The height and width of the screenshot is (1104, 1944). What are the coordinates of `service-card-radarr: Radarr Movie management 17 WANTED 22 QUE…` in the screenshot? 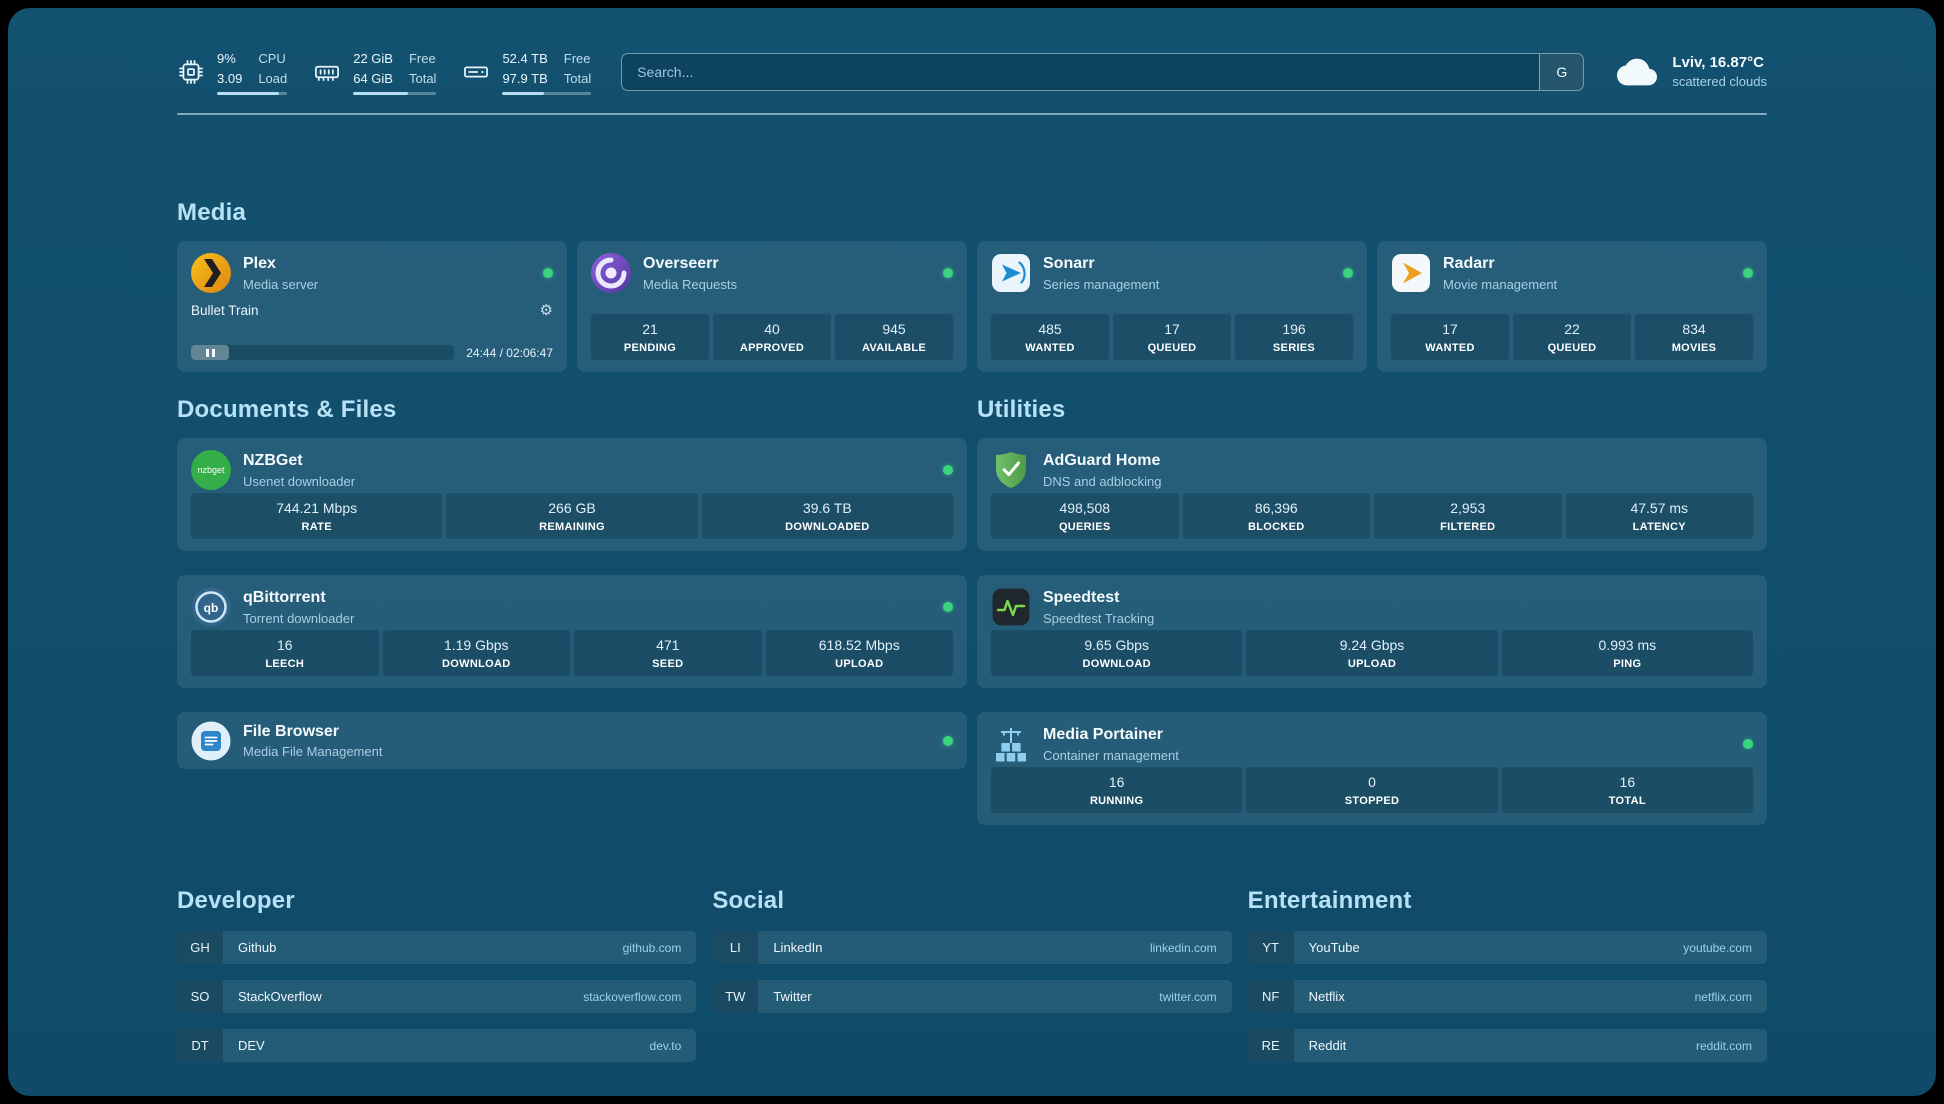 It's located at (1572, 306).